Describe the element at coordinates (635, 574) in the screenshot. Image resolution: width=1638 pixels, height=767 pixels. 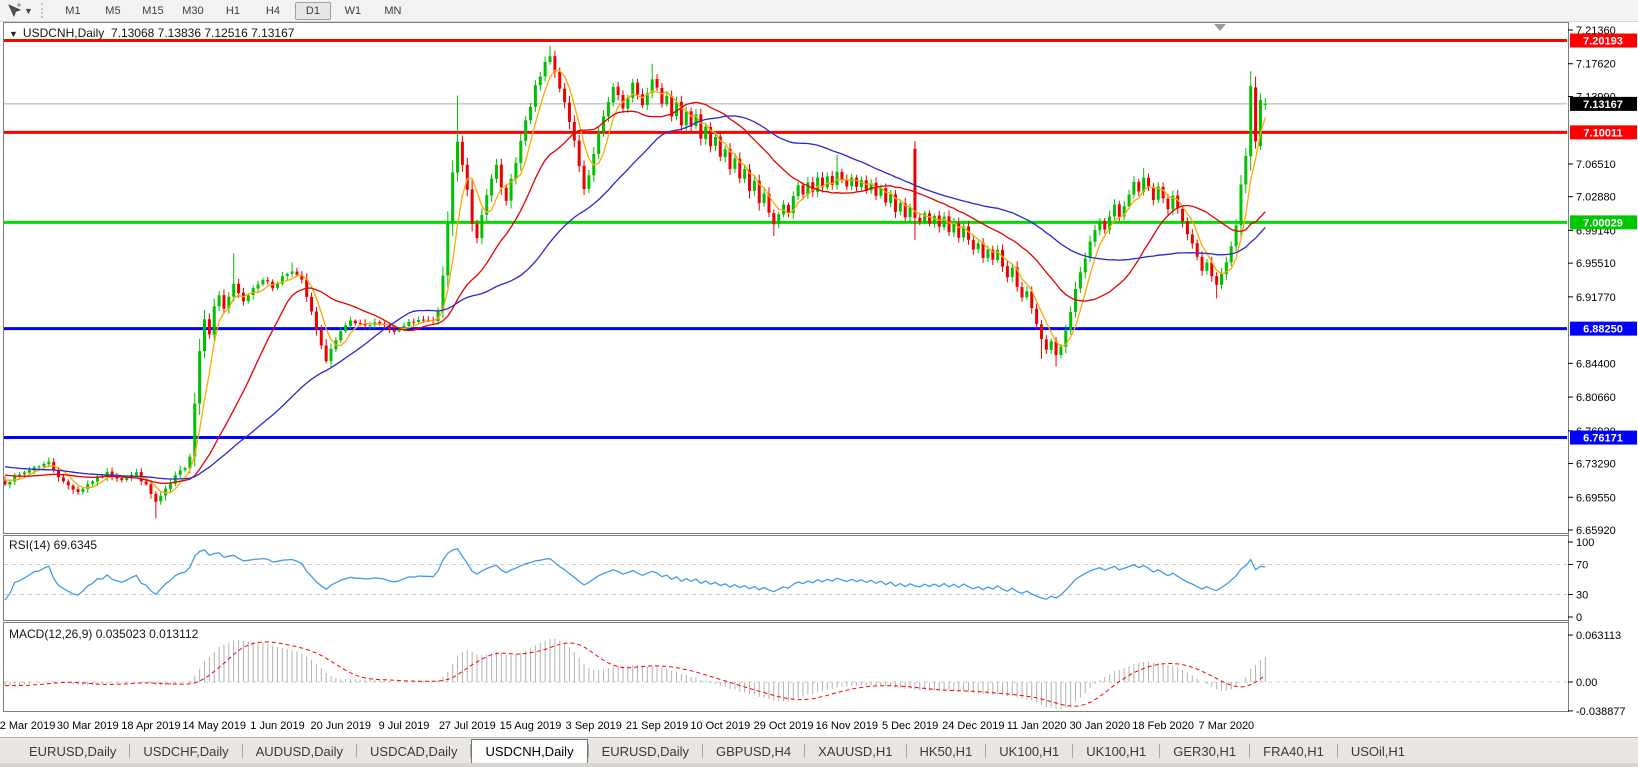
I see `rsi-line` at that location.